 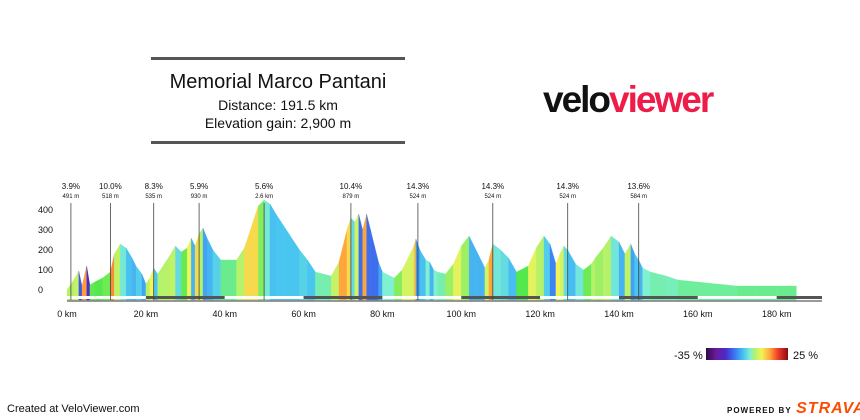 What do you see at coordinates (661, 99) in the screenshot?
I see `logo-viewer-text: viewer` at bounding box center [661, 99].